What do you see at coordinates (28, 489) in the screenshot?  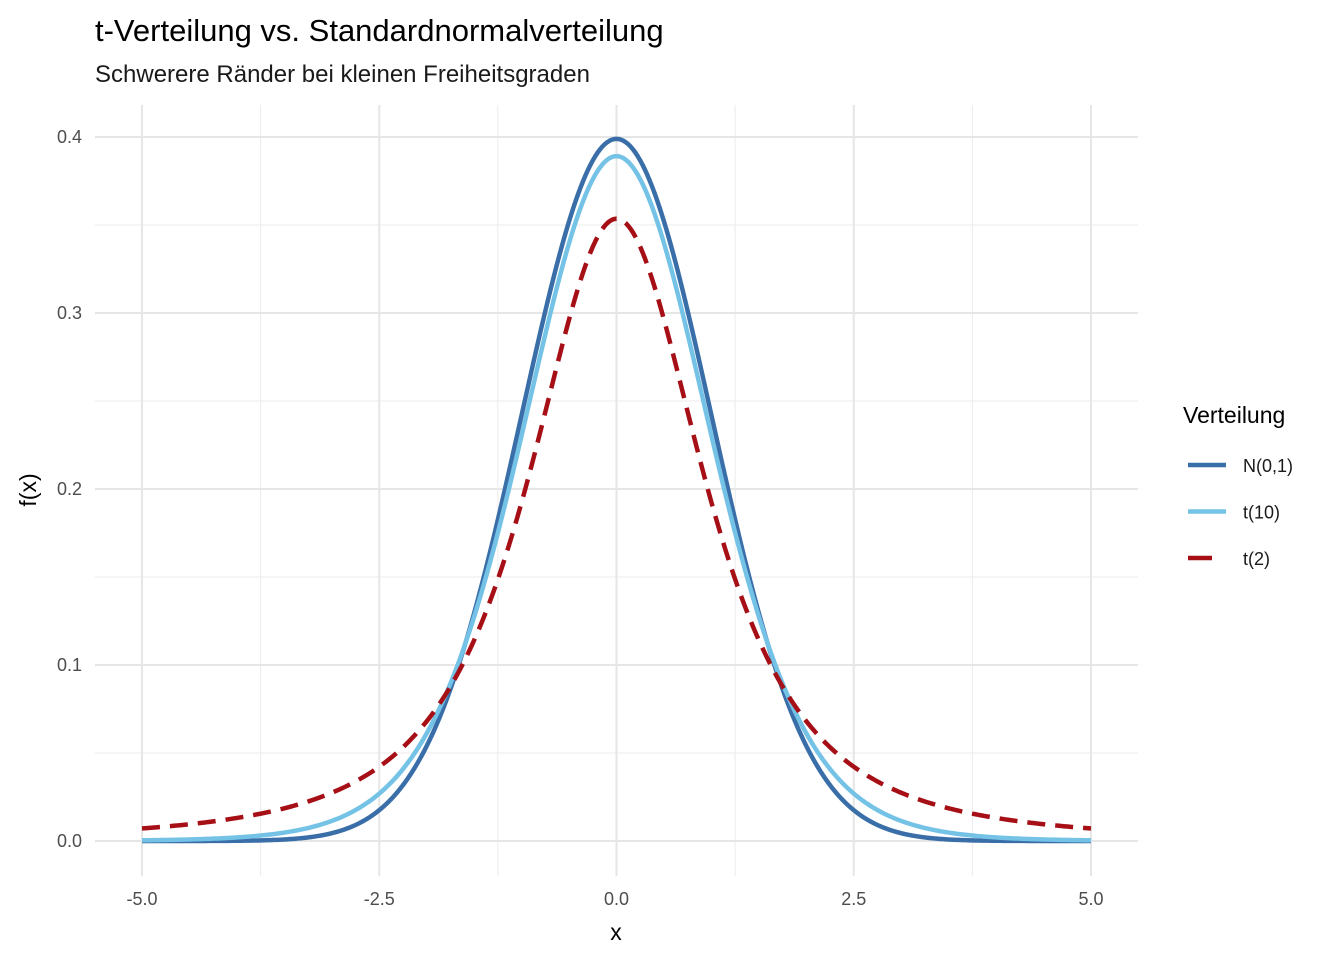 I see `y-axis-title: f(x)` at bounding box center [28, 489].